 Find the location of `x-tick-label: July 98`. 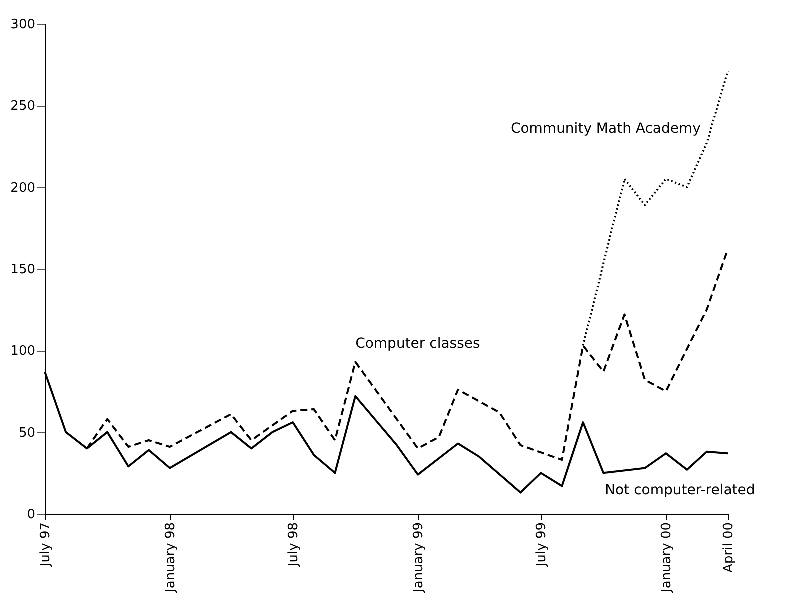

x-tick-label: July 98 is located at coordinates (294, 545).